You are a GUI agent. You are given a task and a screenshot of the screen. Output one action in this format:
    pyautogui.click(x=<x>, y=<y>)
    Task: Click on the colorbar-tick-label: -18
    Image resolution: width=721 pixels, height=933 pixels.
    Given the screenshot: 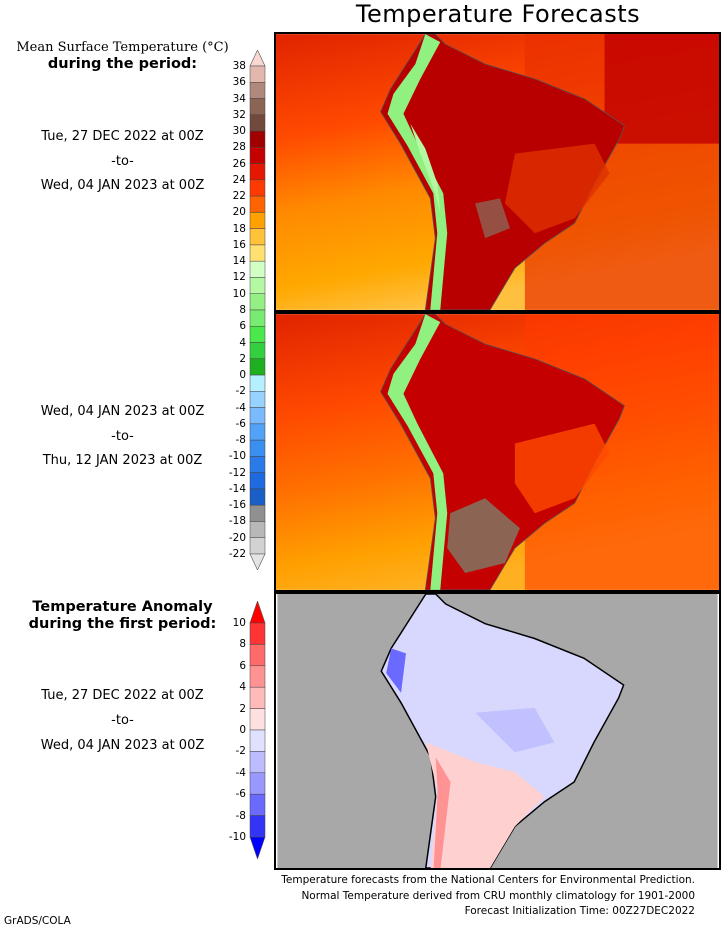 What is the action you would take?
    pyautogui.click(x=237, y=521)
    